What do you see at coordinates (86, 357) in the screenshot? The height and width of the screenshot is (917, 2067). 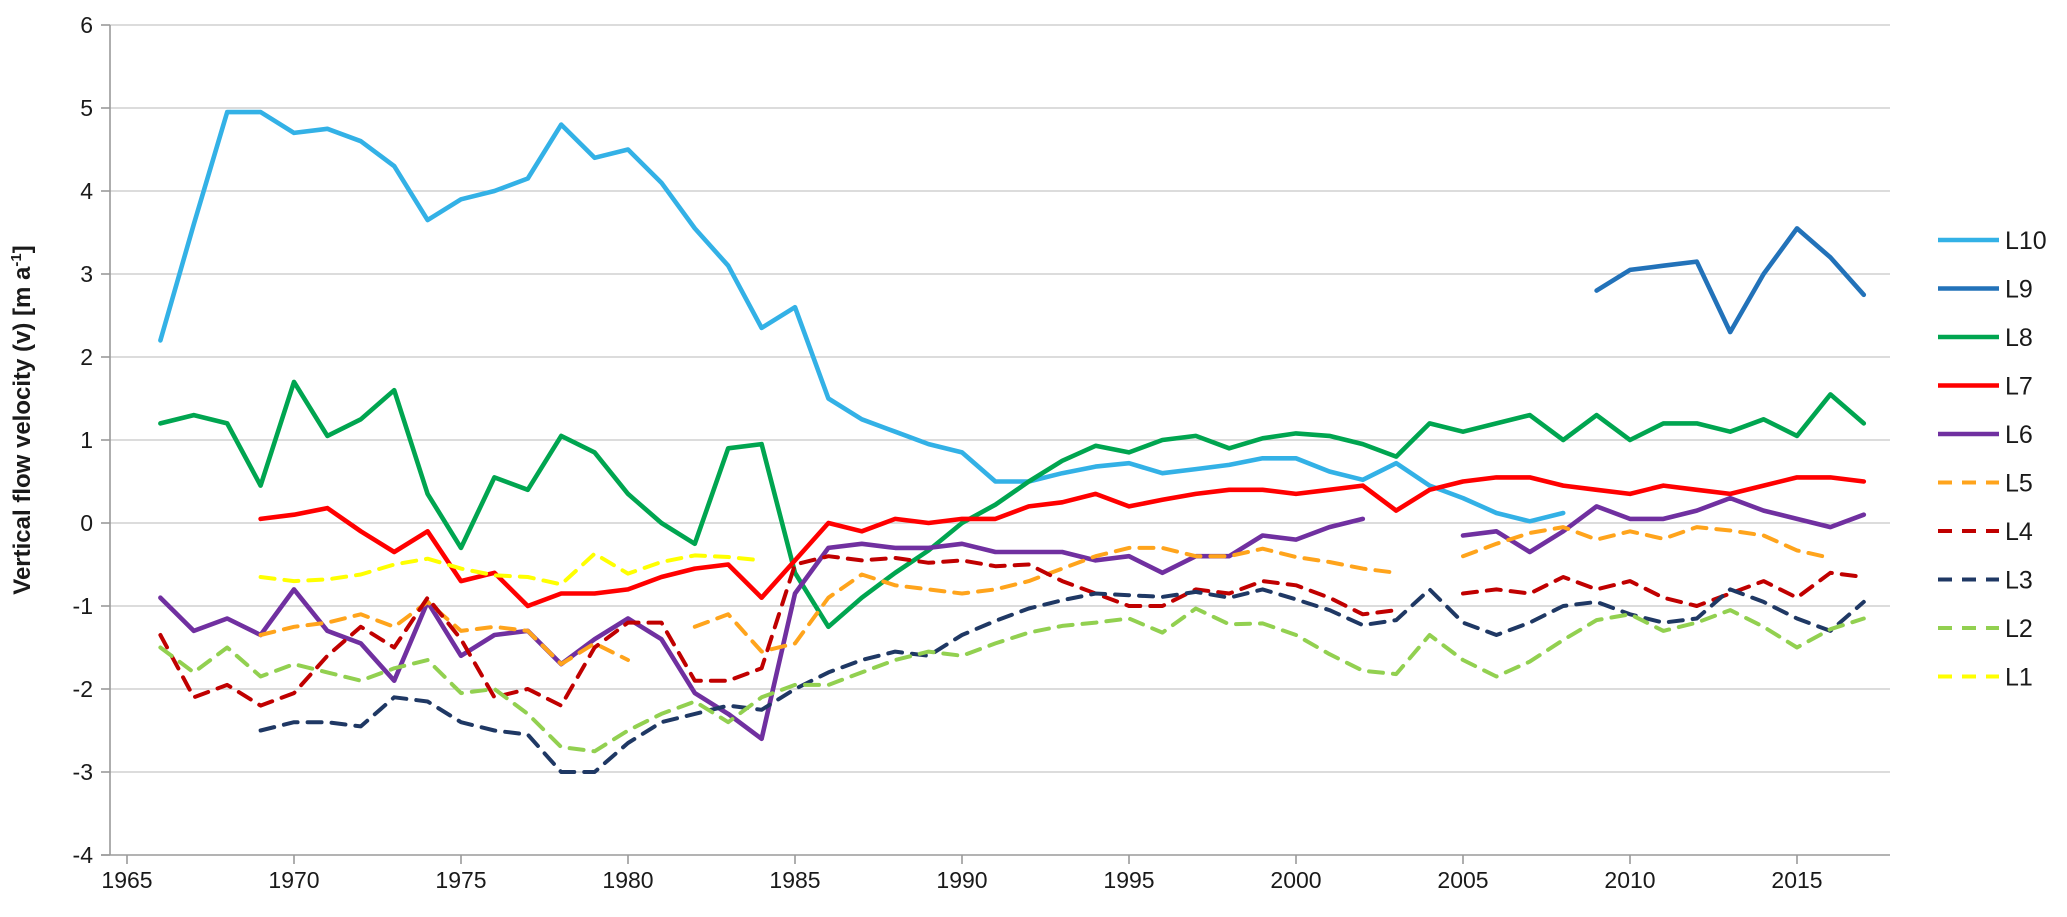 I see `y-tick-label: 2` at bounding box center [86, 357].